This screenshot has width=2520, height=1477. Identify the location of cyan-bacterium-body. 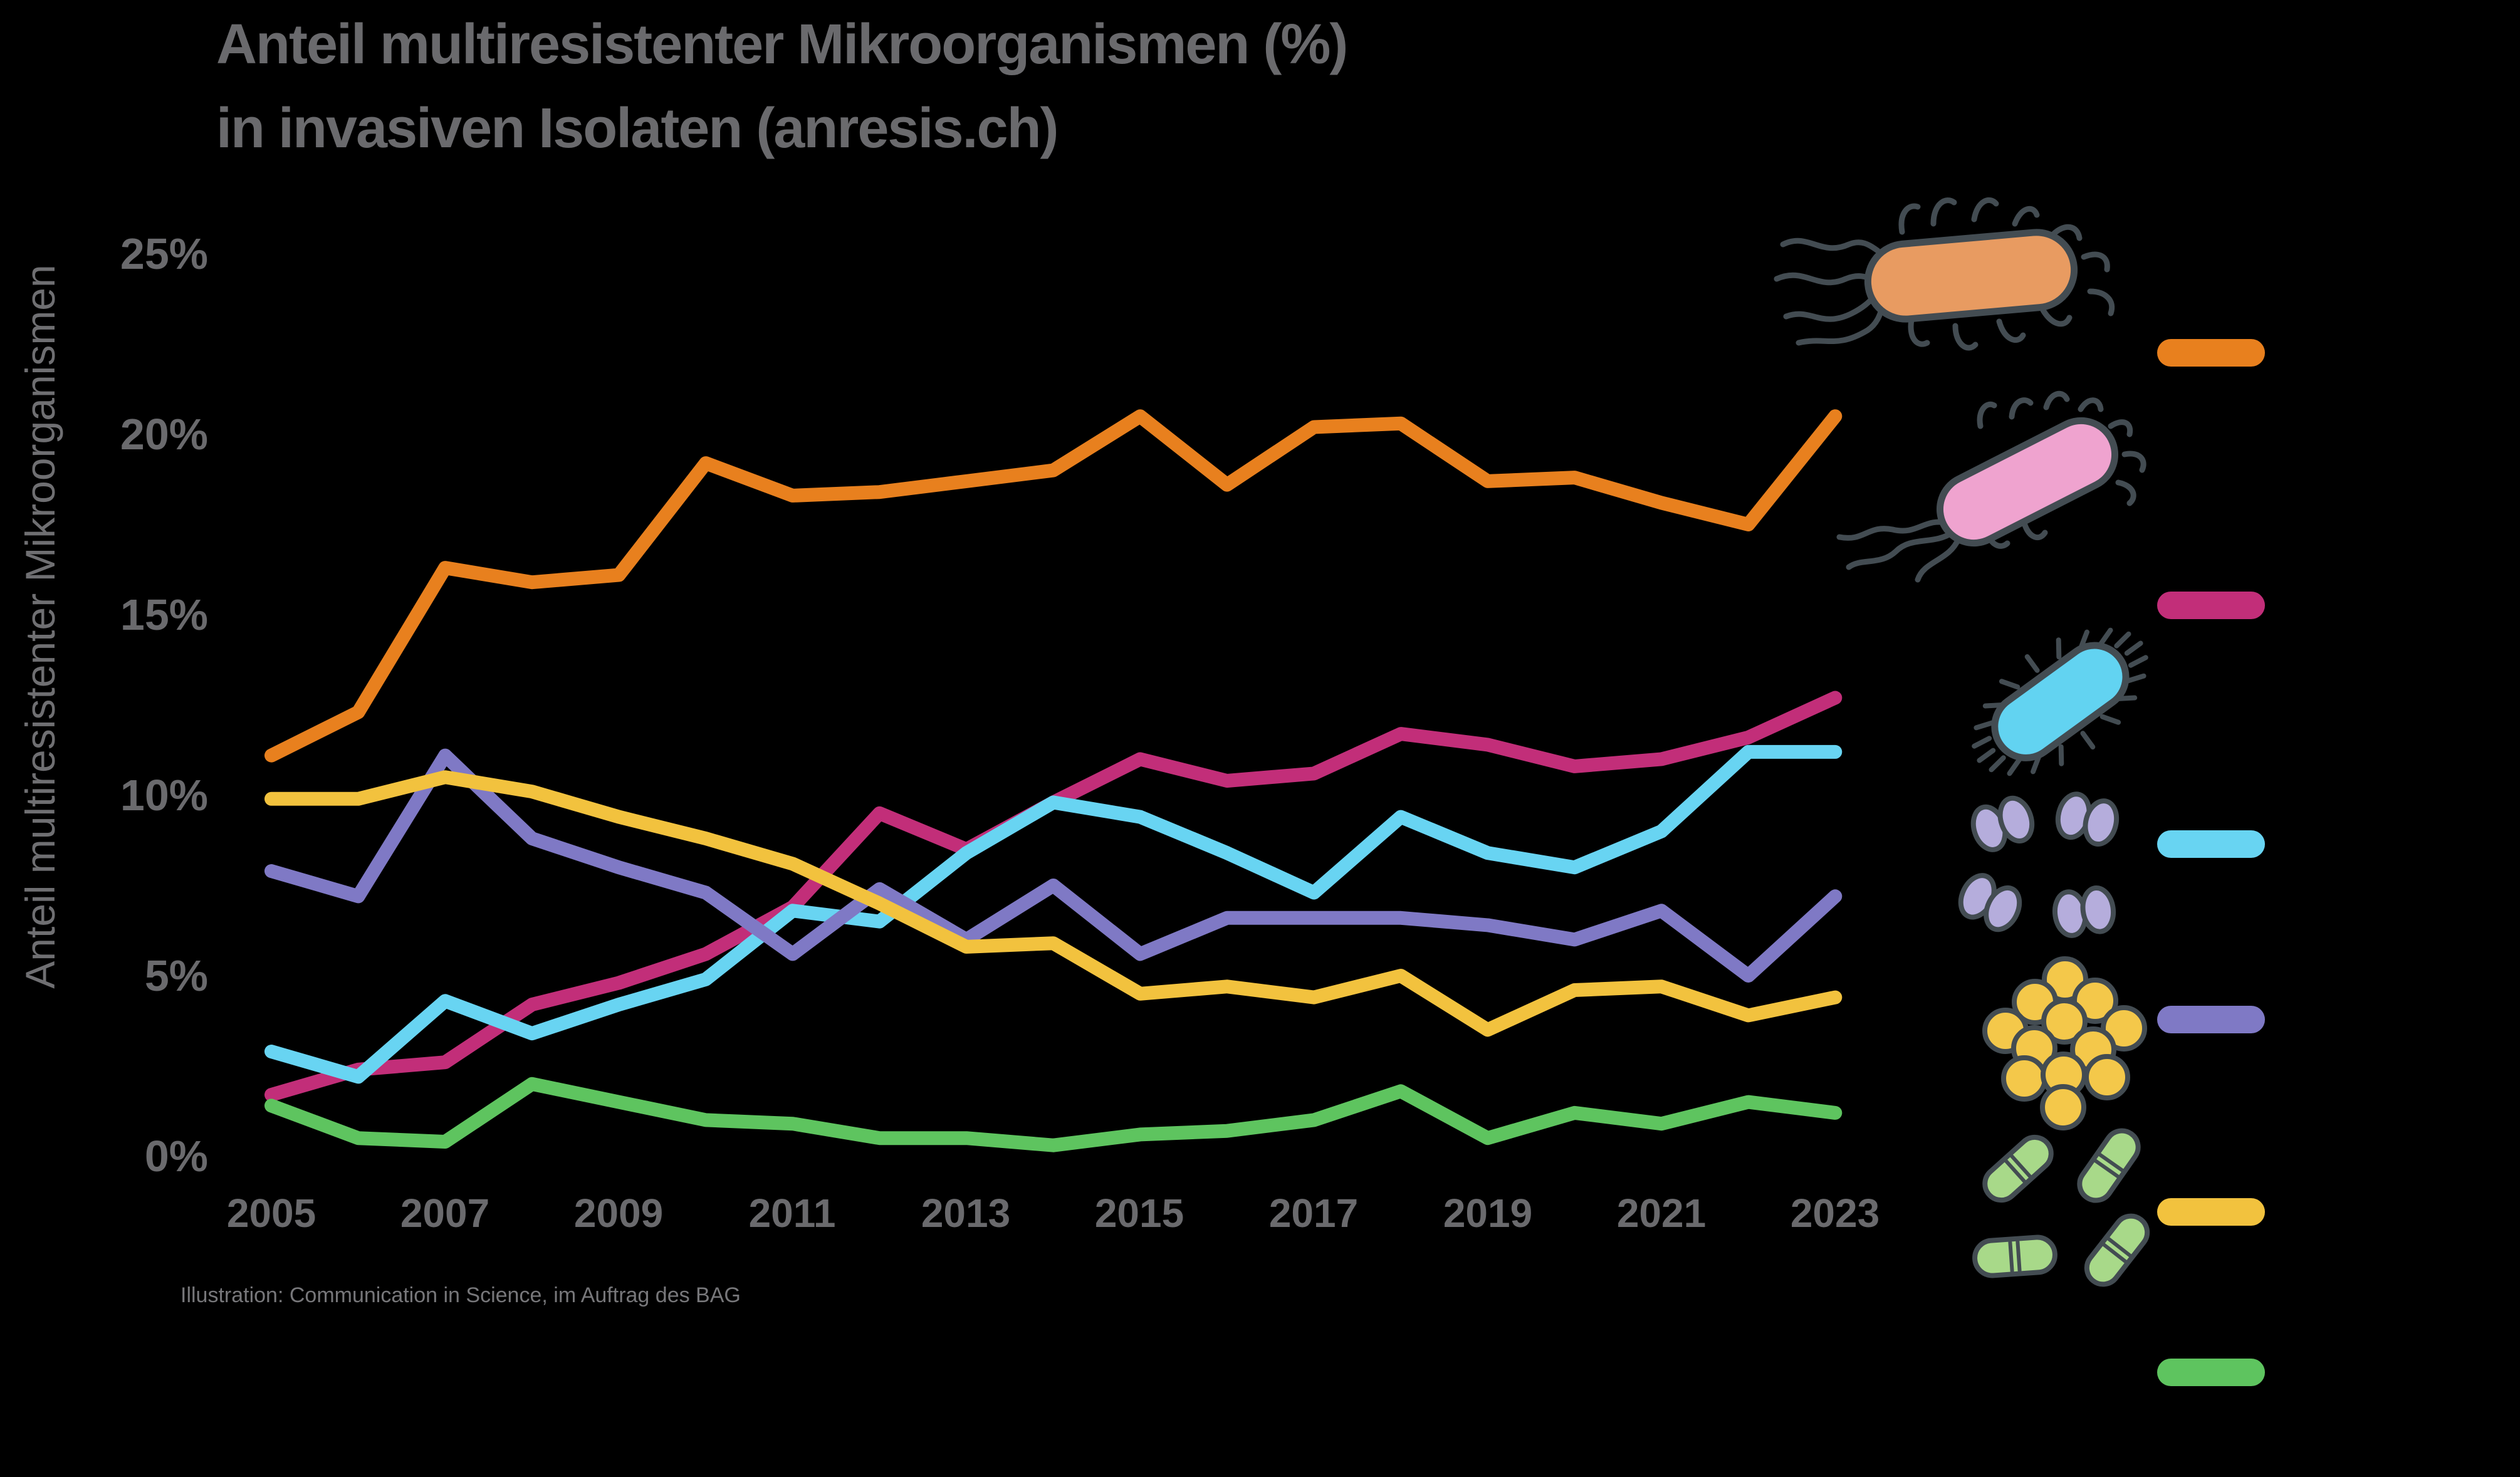
(2060, 701).